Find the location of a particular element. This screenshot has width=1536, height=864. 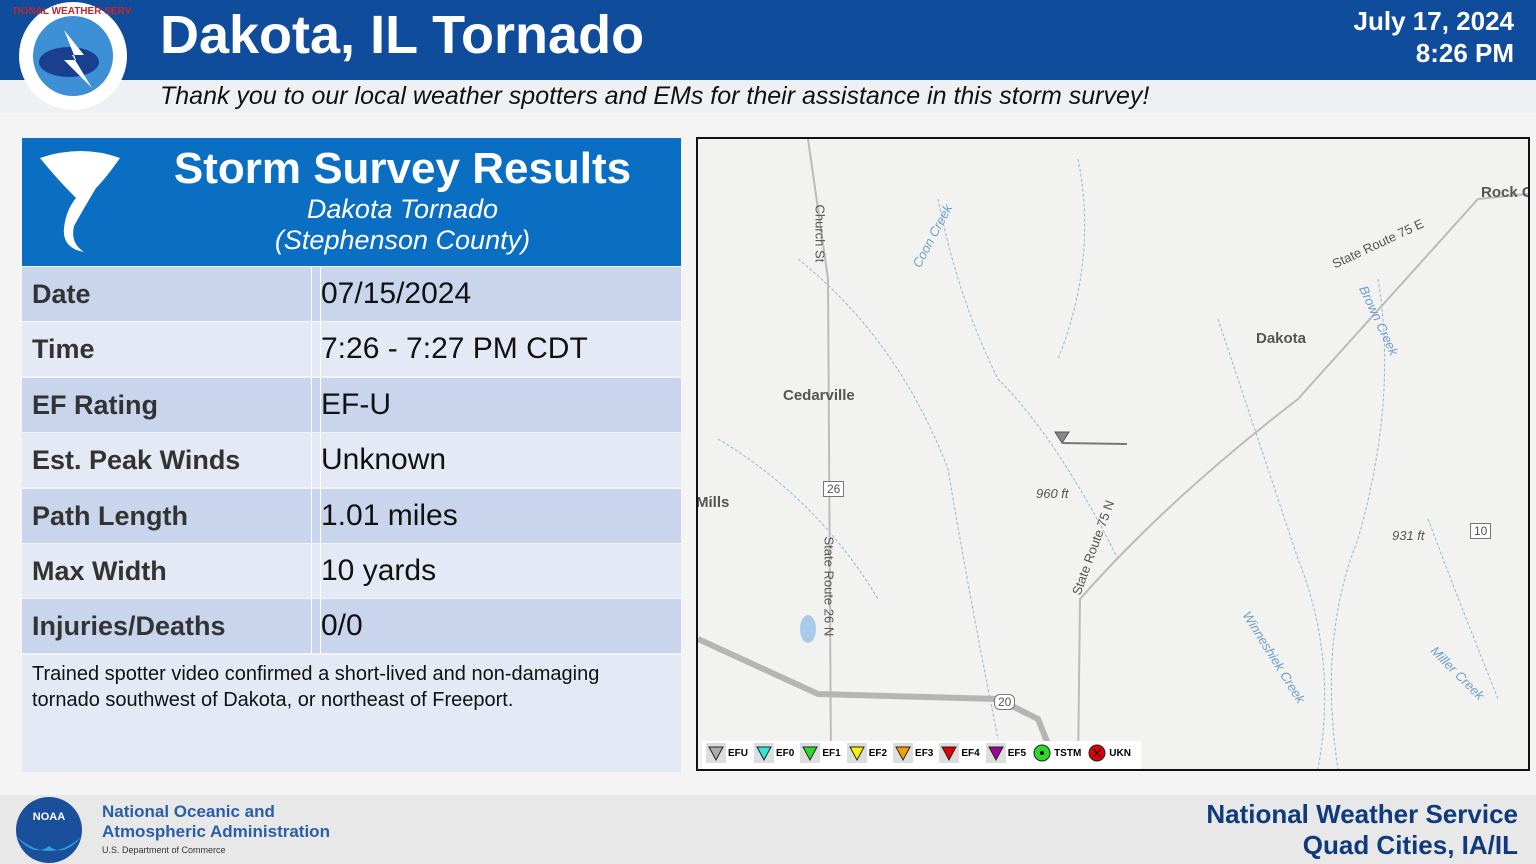

subtitle-bar is located at coordinates (768, 96).